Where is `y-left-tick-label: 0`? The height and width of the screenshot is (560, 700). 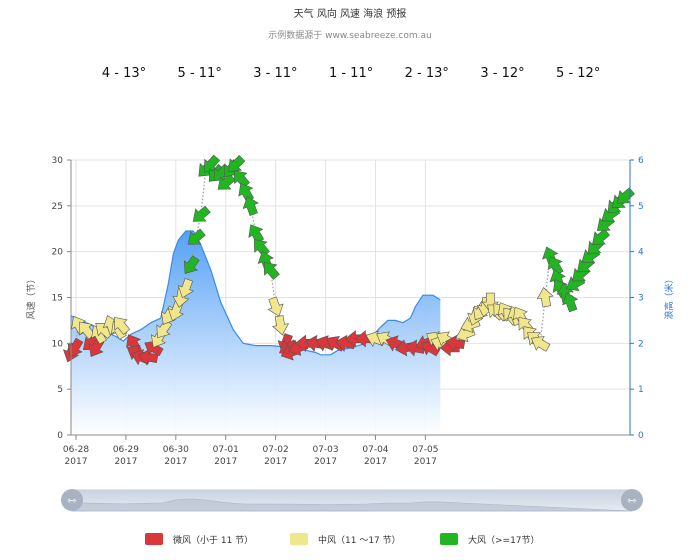
y-left-tick-label: 0 is located at coordinates (60, 436).